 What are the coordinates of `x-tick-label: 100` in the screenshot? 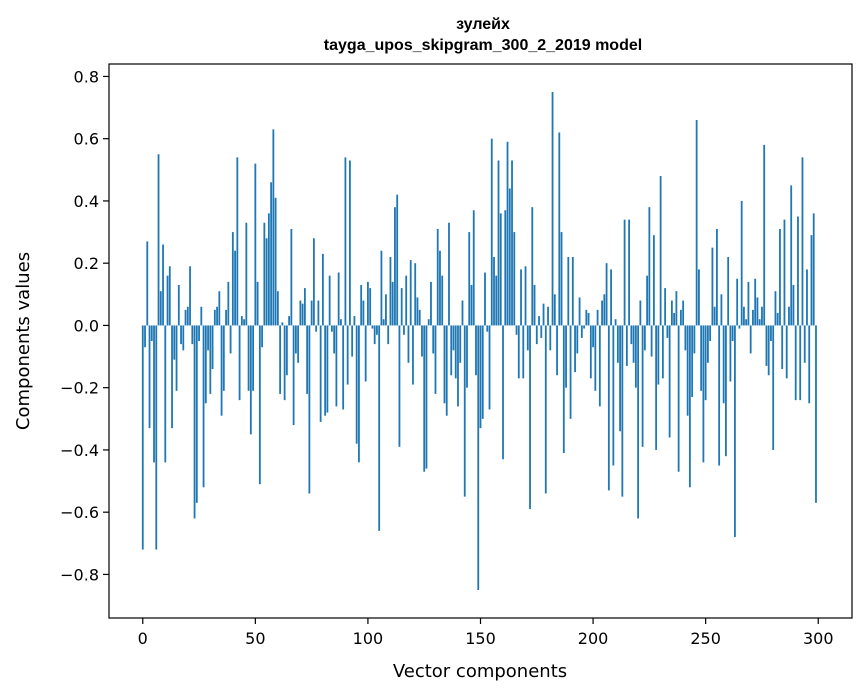 It's located at (368, 638).